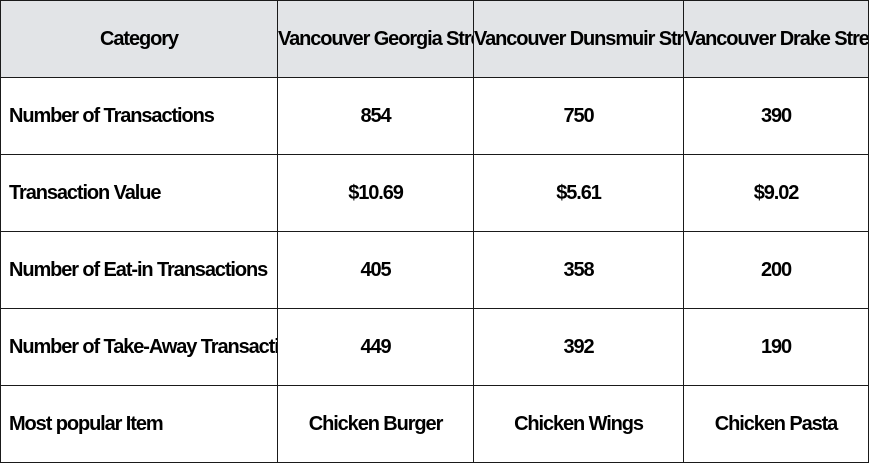 The height and width of the screenshot is (463, 869). What do you see at coordinates (375, 39) in the screenshot?
I see `header-cell-georgia-street: Vancouver Georgia Street` at bounding box center [375, 39].